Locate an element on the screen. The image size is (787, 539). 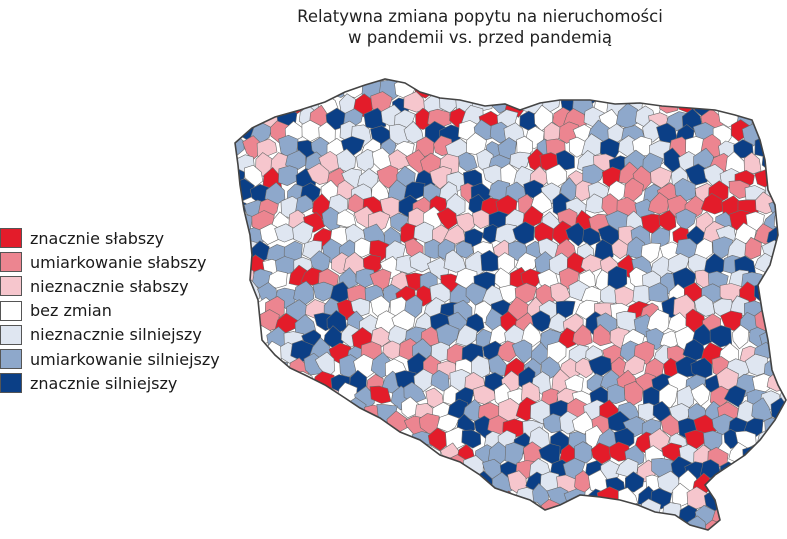
legend-label: umiarkowanie silniejszy is located at coordinates (125, 359).